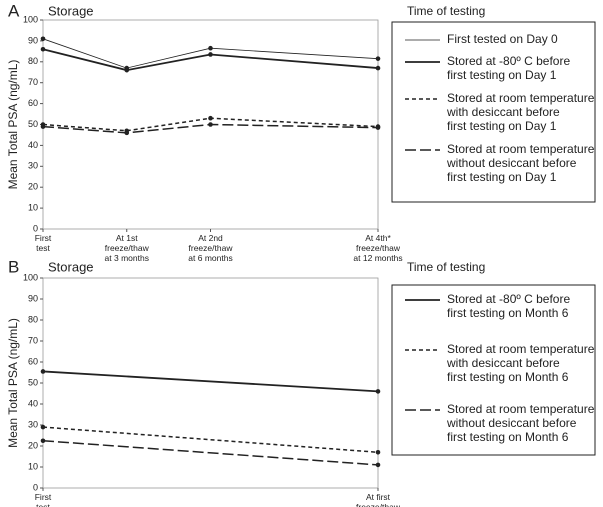  Describe the element at coordinates (502, 39) in the screenshot. I see `legend-label: First tested on Day 0` at that location.